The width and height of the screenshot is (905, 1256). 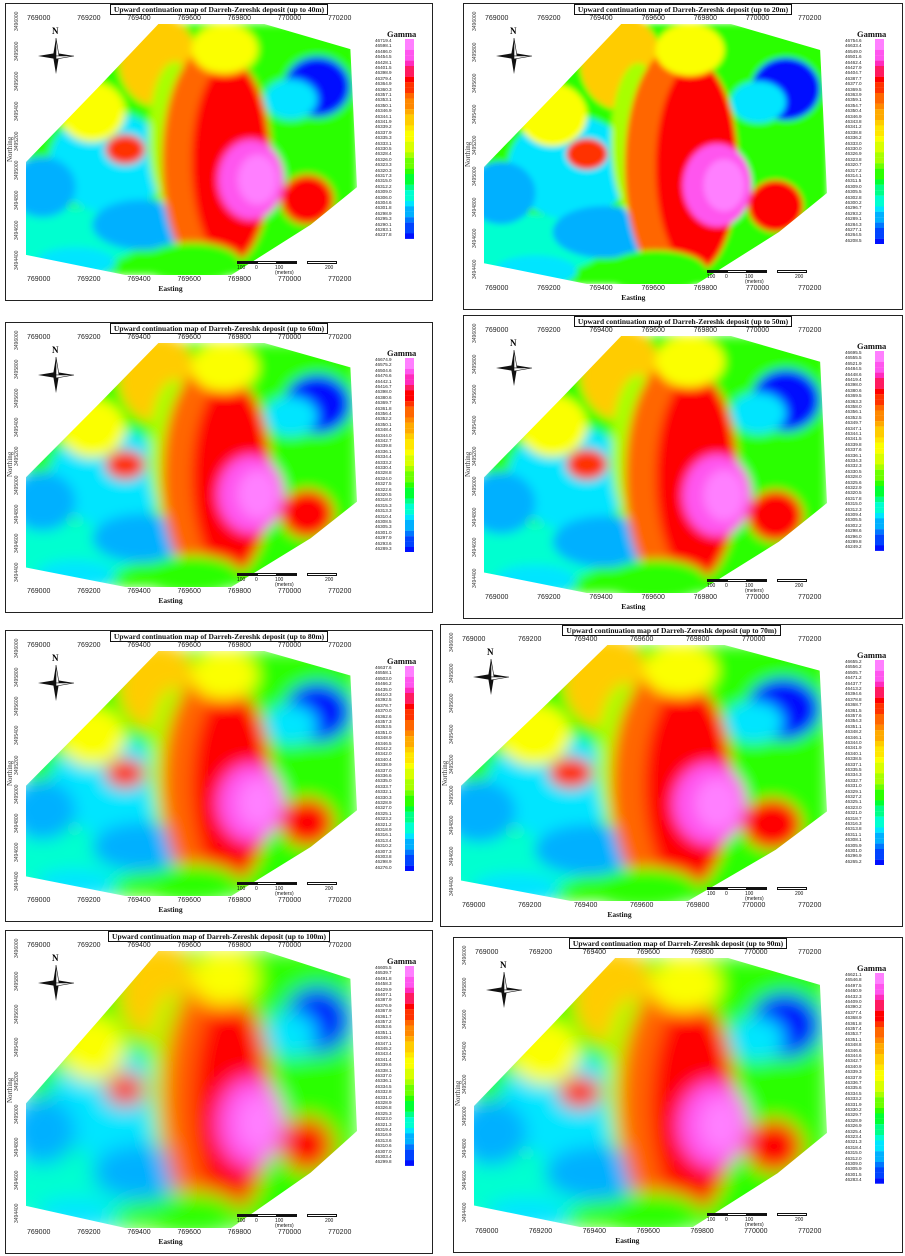 What do you see at coordinates (383, 197) in the screenshot?
I see `colorbar-value: 46306.0` at bounding box center [383, 197].